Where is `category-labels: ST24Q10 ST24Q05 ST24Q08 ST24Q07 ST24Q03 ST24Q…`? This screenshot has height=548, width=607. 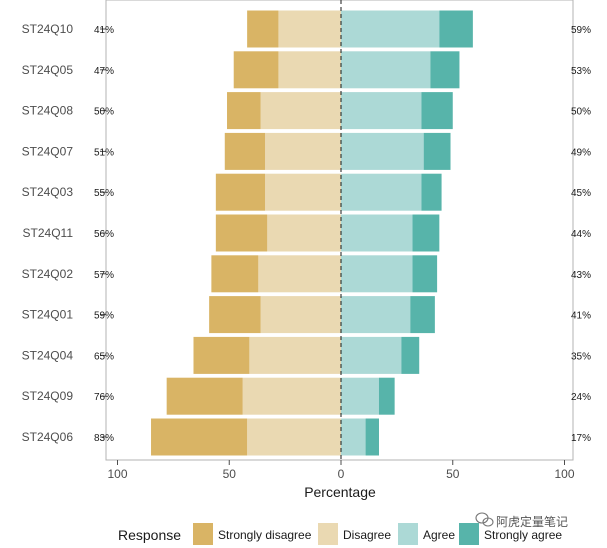 category-labels: ST24Q10 ST24Q05 ST24Q08 ST24Q07 ST24Q03 ST24Q… is located at coordinates (64, 233).